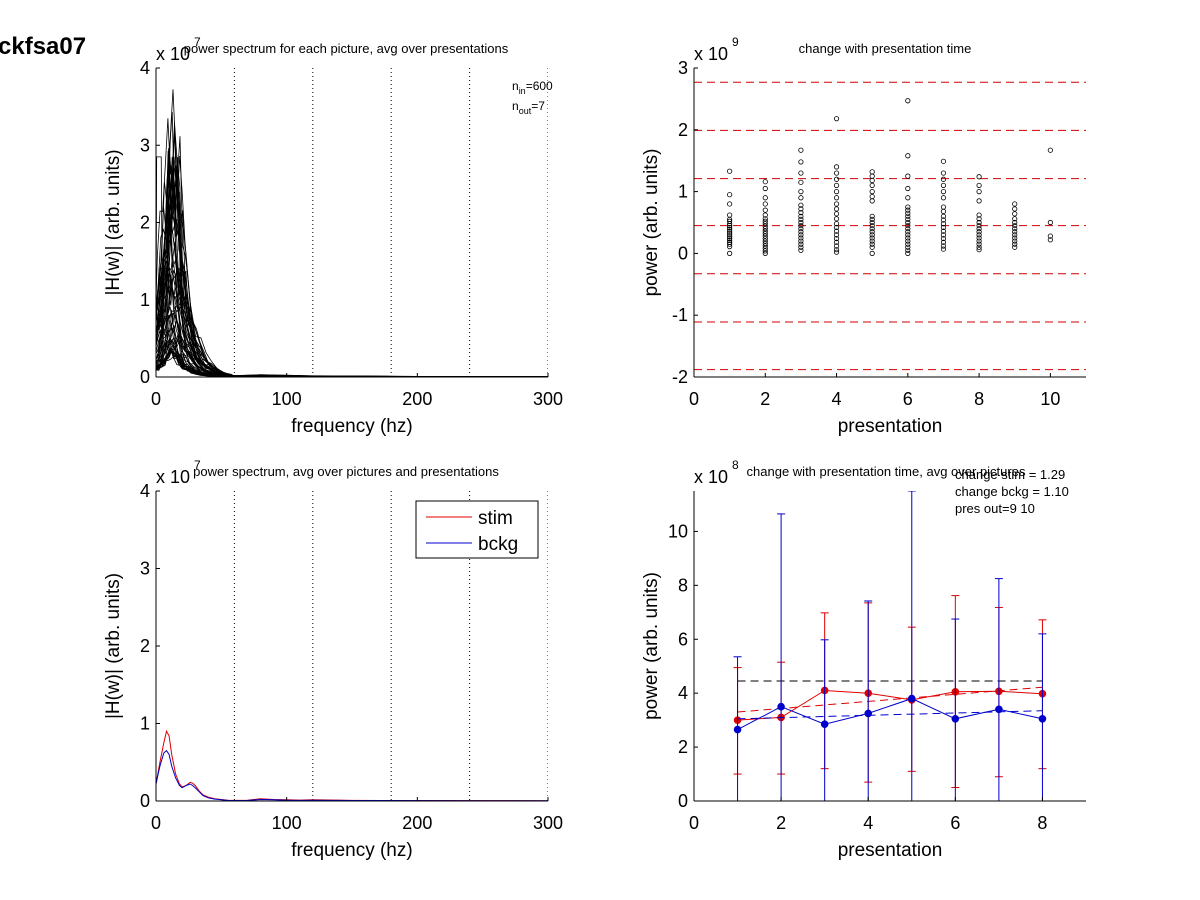 This screenshot has width=1200, height=900. I want to click on axis-multiplier-exponent: 7, so click(197, 42).